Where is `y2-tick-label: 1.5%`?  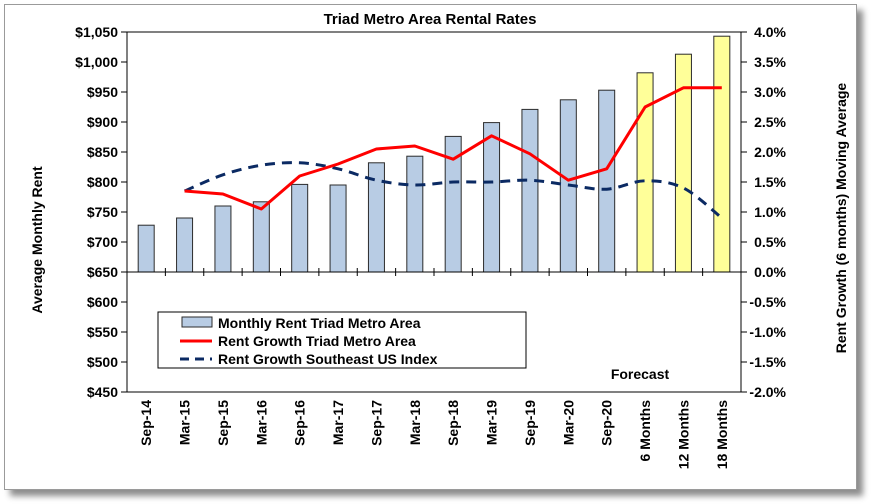
y2-tick-label: 1.5% is located at coordinates (770, 182).